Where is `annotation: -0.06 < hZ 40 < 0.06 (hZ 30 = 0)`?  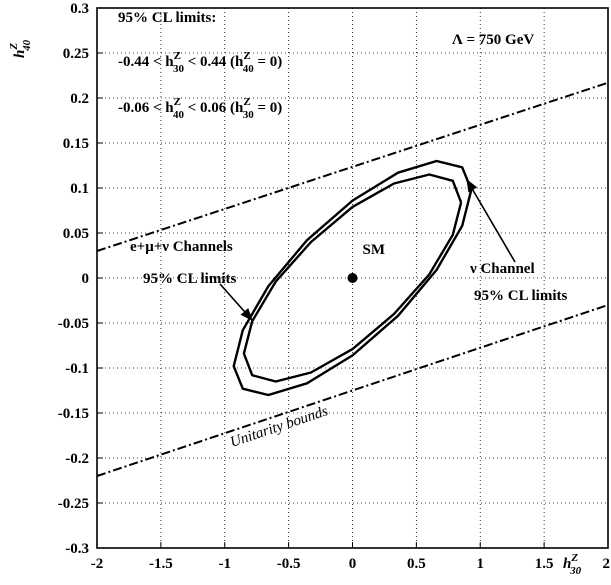
annotation: -0.06 < hZ 40 < 0.06 (hZ 30 = 0) is located at coordinates (200, 108).